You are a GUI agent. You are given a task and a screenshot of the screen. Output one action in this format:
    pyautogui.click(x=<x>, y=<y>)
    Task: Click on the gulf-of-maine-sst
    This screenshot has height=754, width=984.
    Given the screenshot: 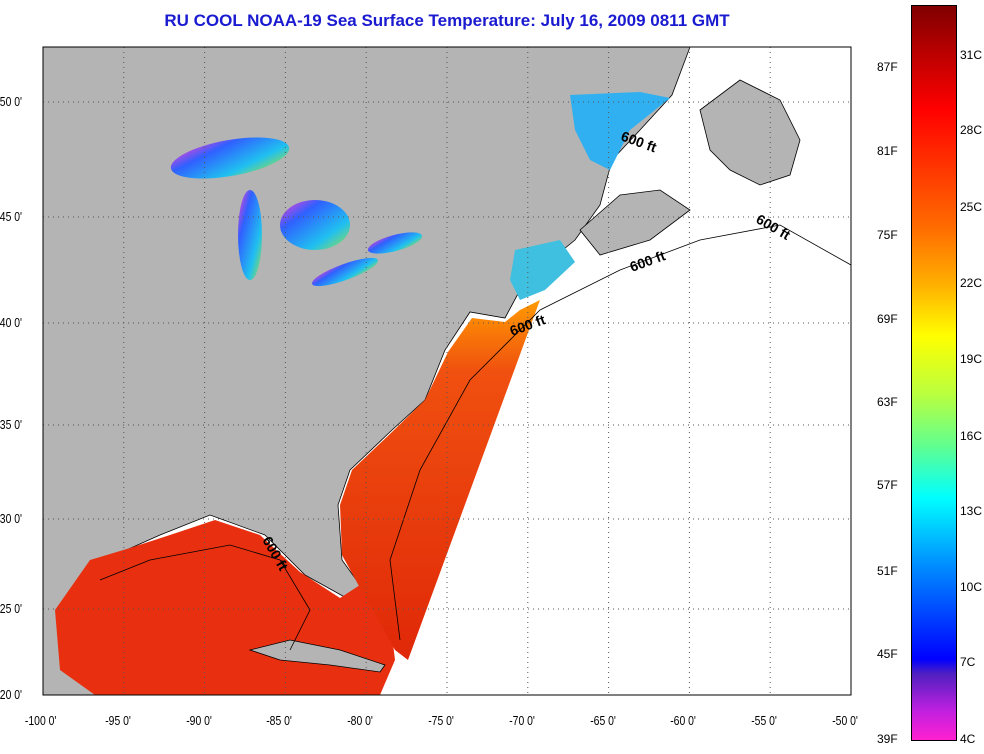 What is the action you would take?
    pyautogui.click(x=542, y=270)
    